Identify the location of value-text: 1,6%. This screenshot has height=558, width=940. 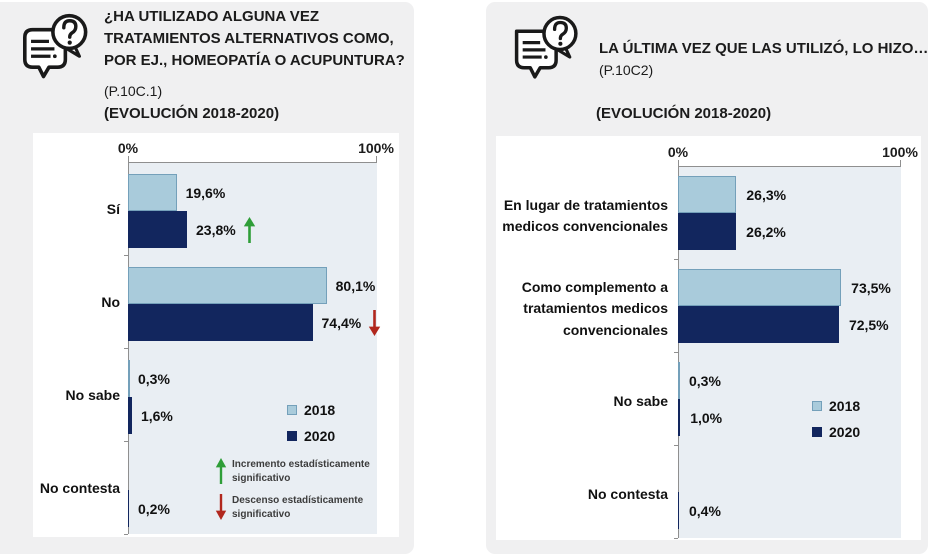
(156, 415).